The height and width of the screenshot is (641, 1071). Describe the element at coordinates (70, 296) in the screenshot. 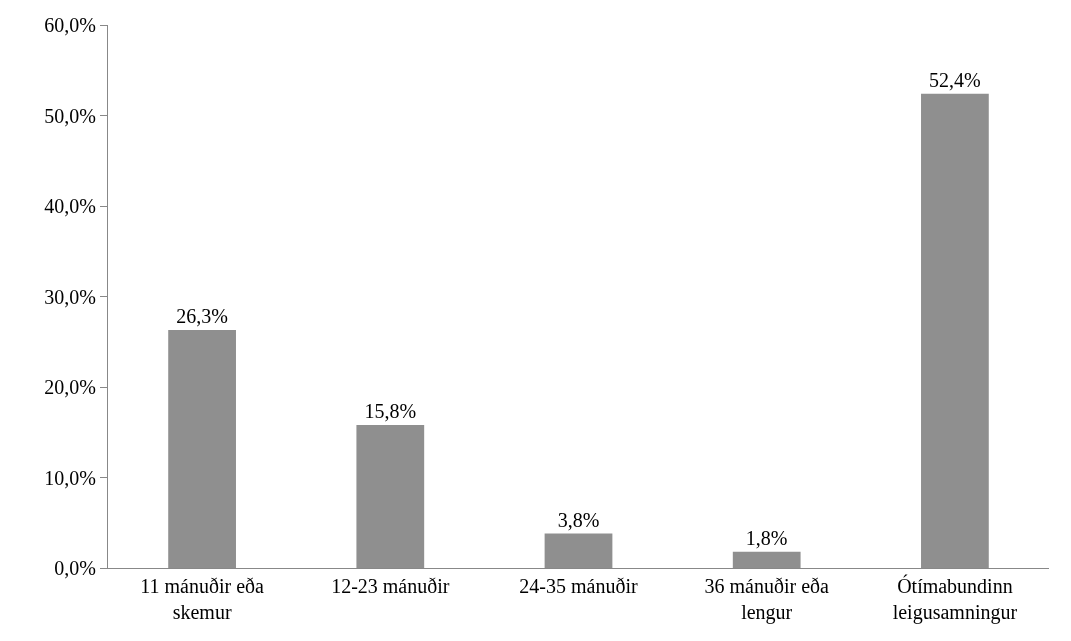

I see `y-tick-label: 30,0%` at that location.